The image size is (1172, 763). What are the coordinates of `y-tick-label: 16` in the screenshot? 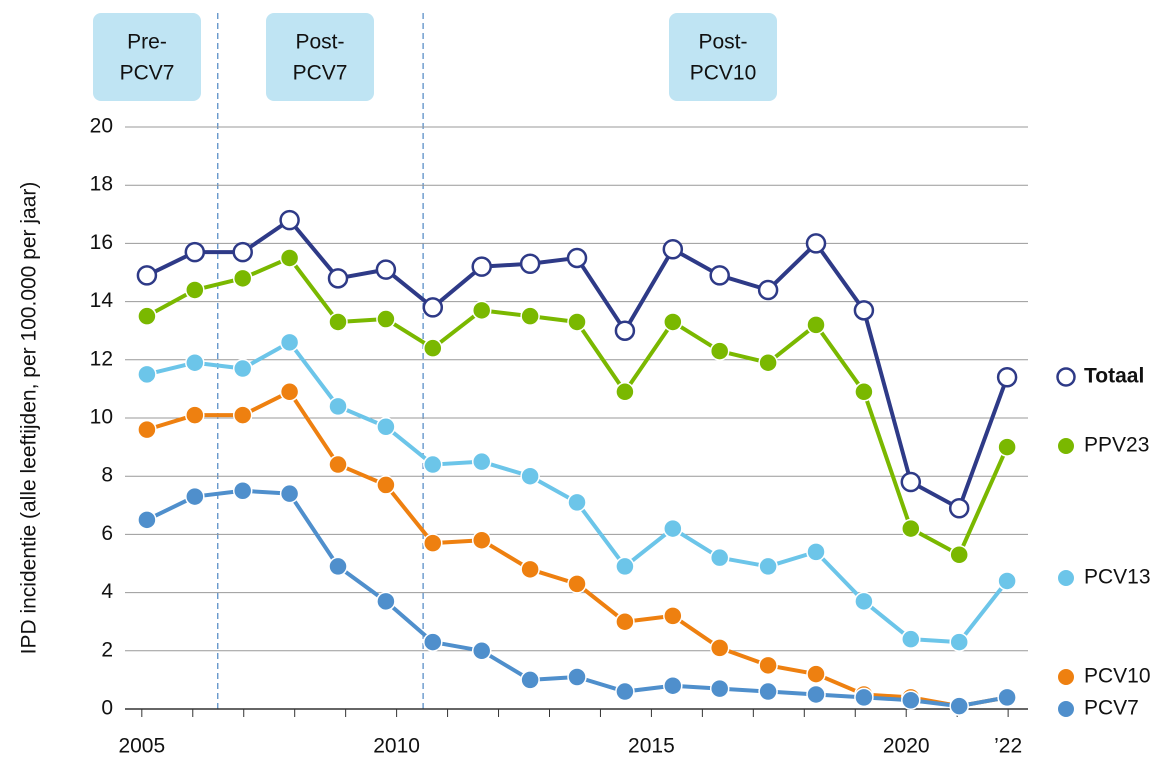 It's located at (101, 242).